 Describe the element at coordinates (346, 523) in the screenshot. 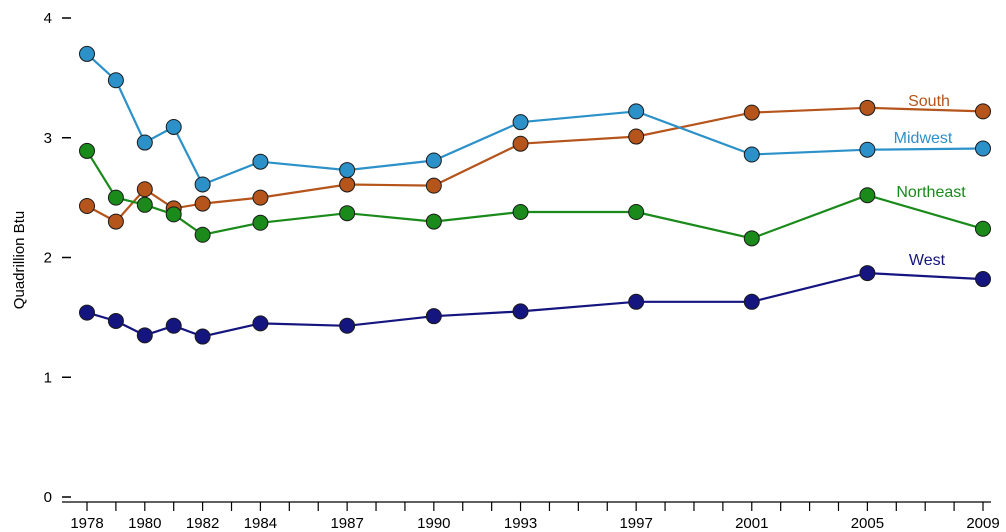

I see `x-tick-label: 1987` at that location.